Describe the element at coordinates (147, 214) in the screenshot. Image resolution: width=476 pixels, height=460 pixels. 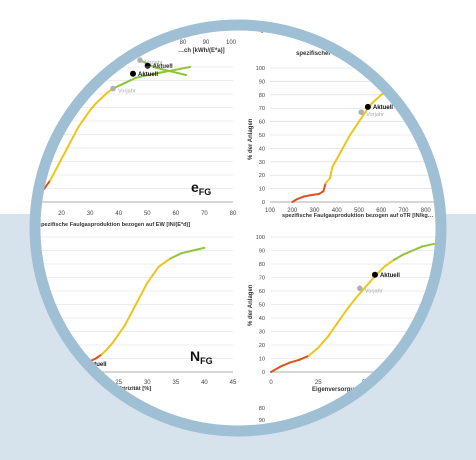
I see `x-tick-label: 50` at that location.